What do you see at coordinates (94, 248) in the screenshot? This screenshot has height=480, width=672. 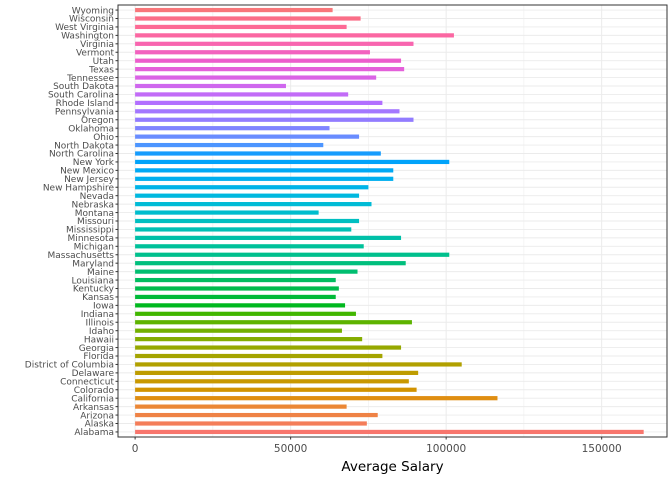 I see `y-tick-label: Michigan` at bounding box center [94, 248].